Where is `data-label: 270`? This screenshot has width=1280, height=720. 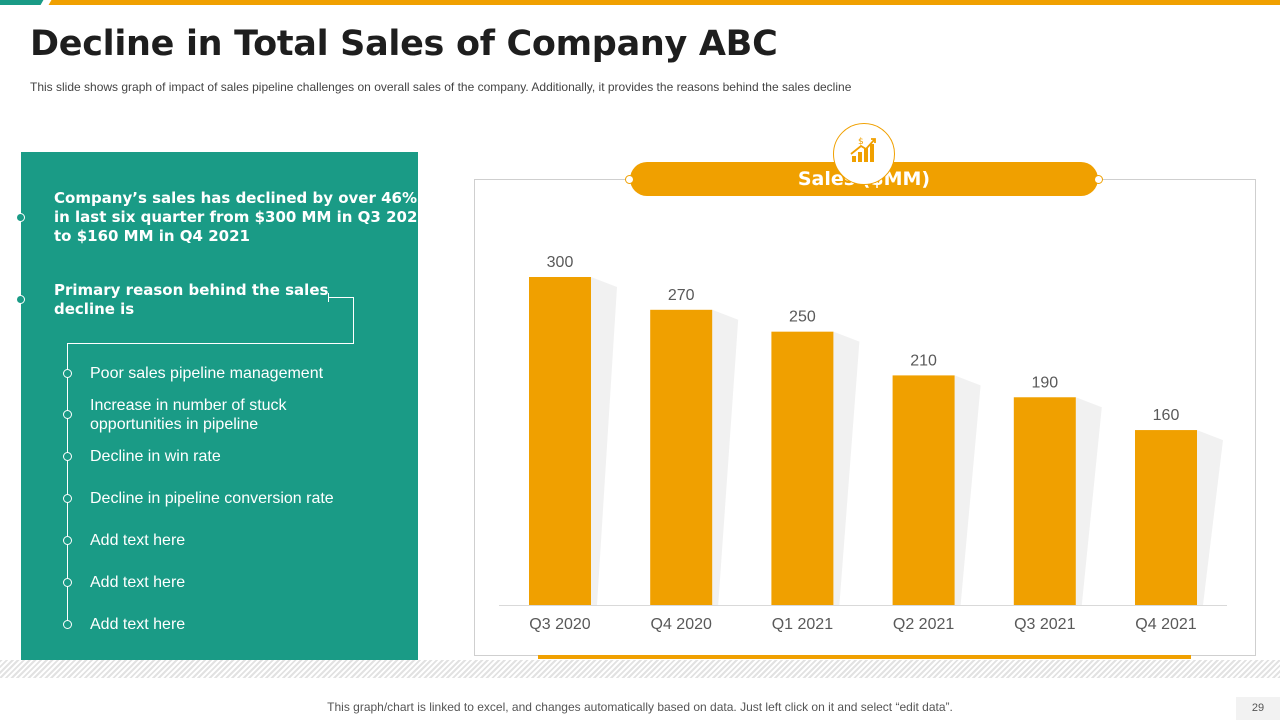
data-label: 270 is located at coordinates (681, 295).